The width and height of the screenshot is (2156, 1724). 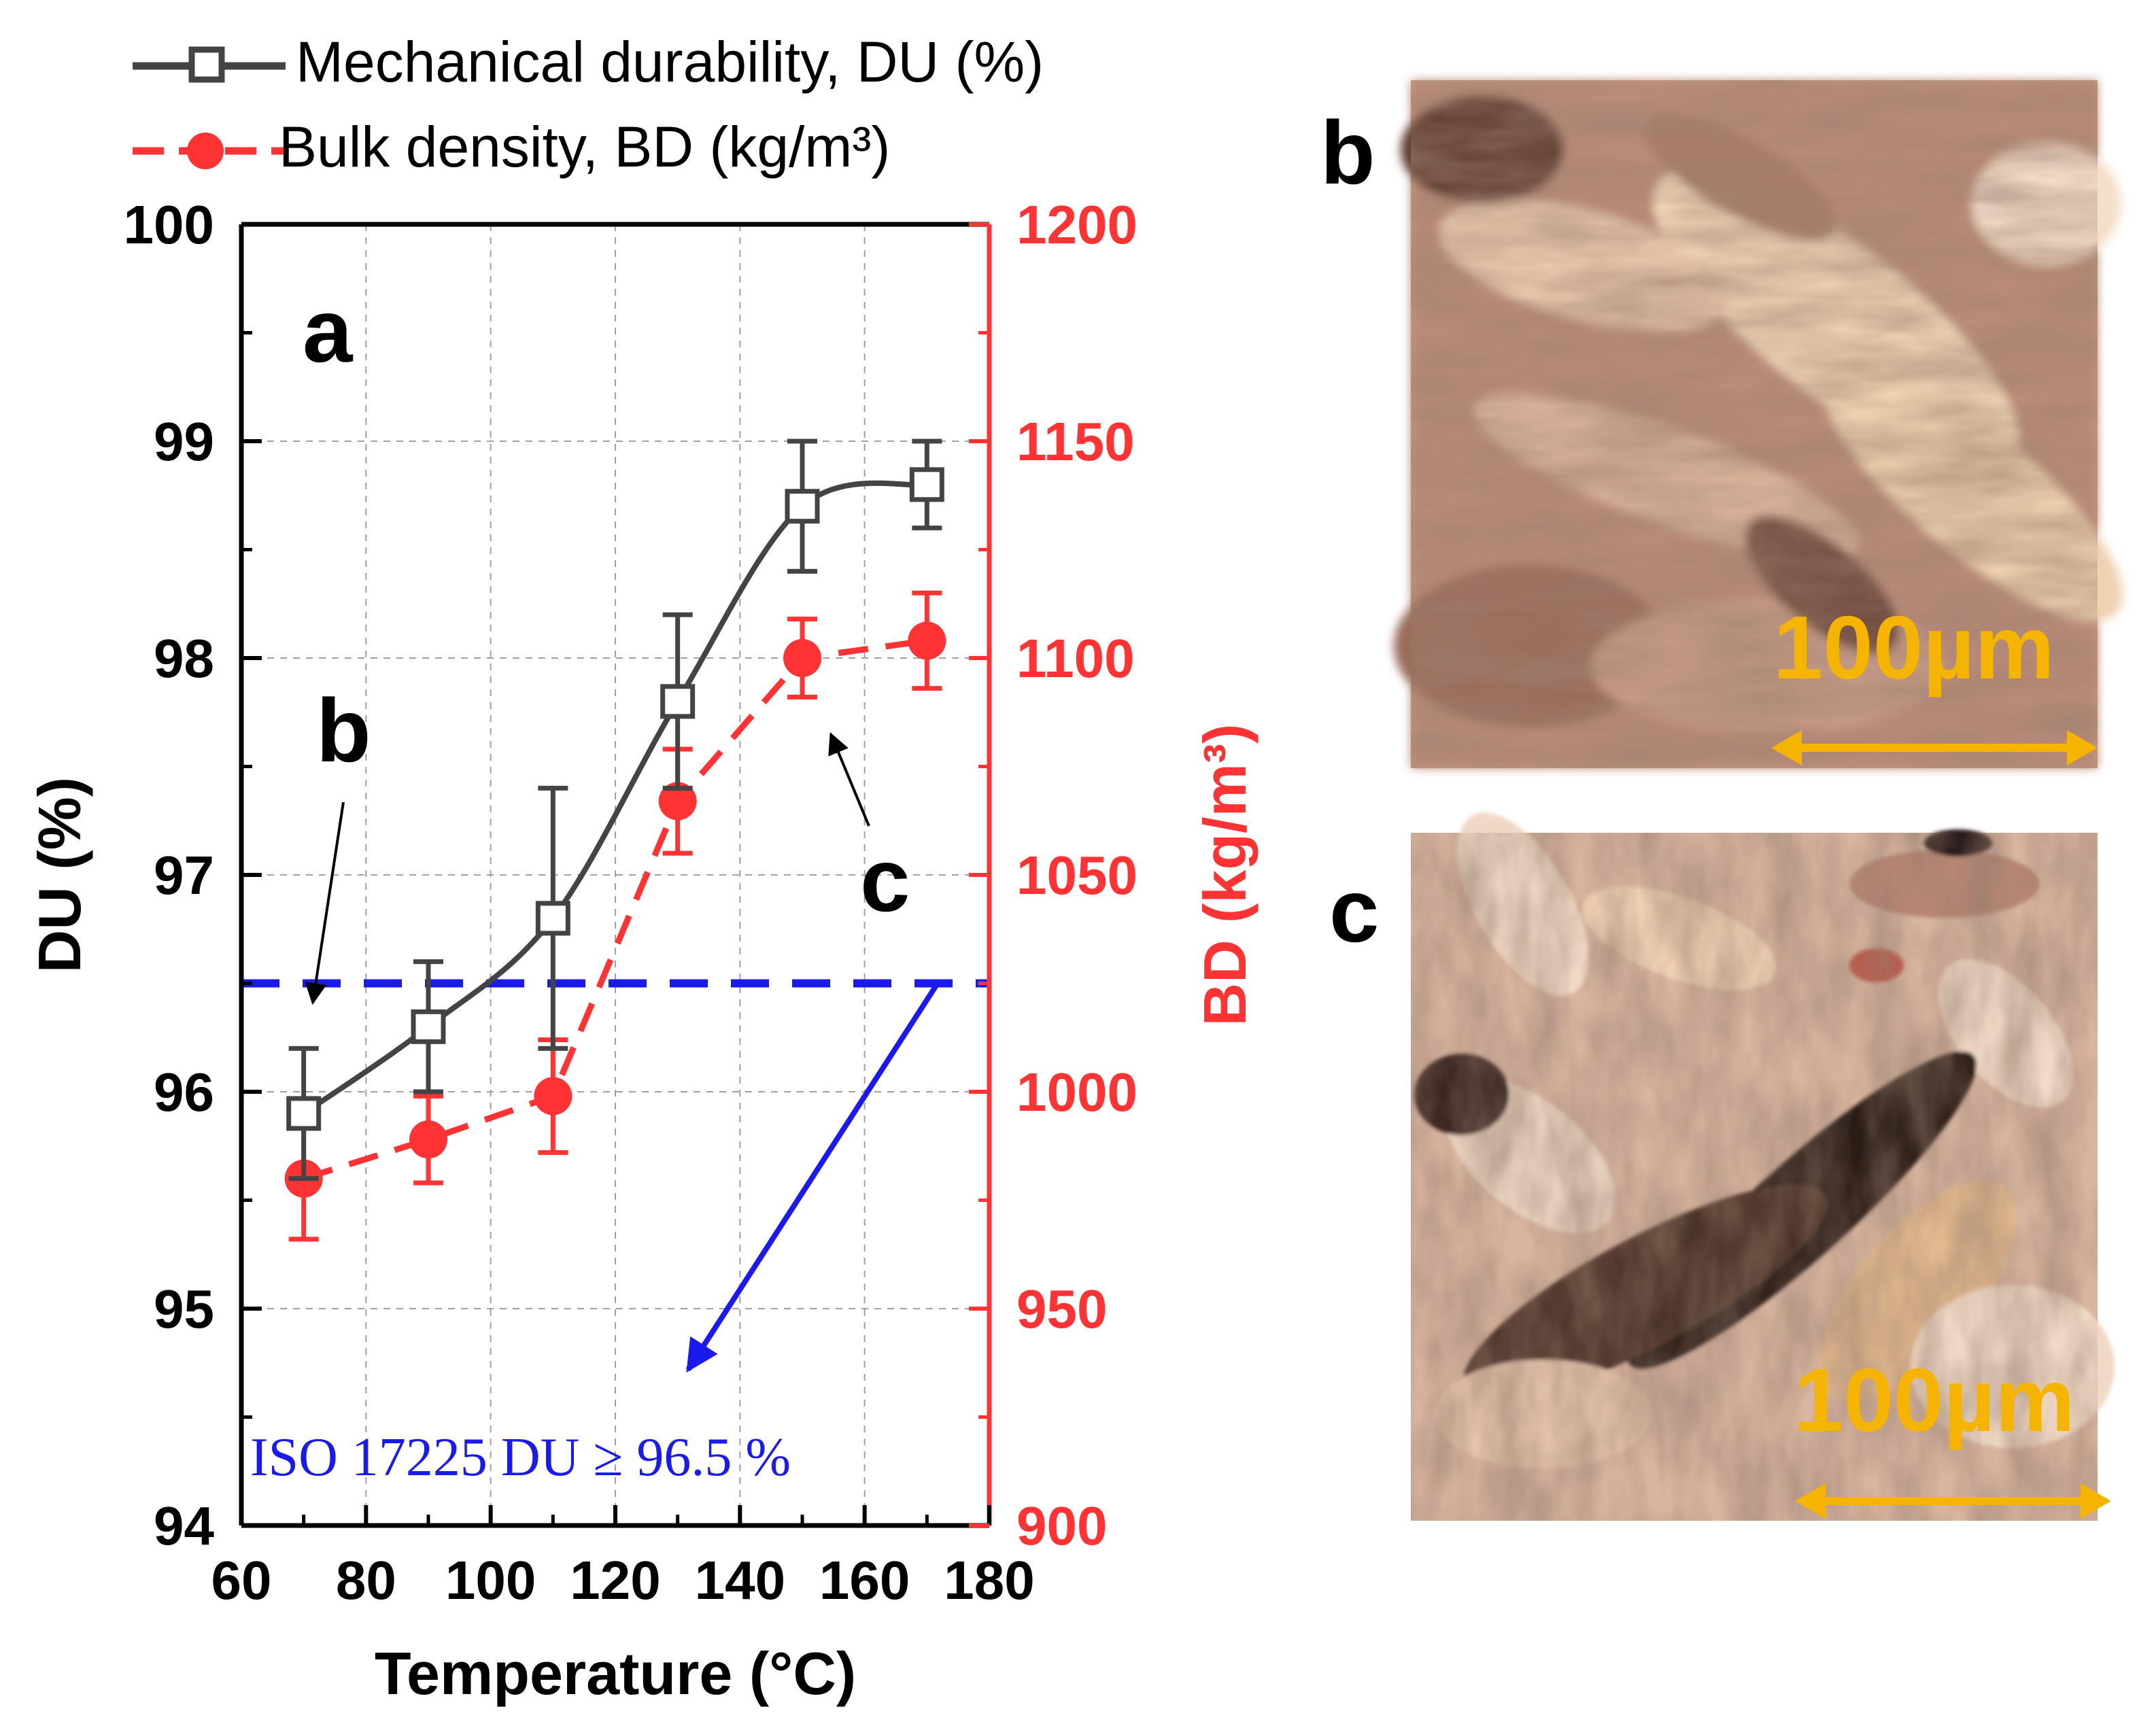 I want to click on y-left-tick-label-98: 98, so click(x=184, y=658).